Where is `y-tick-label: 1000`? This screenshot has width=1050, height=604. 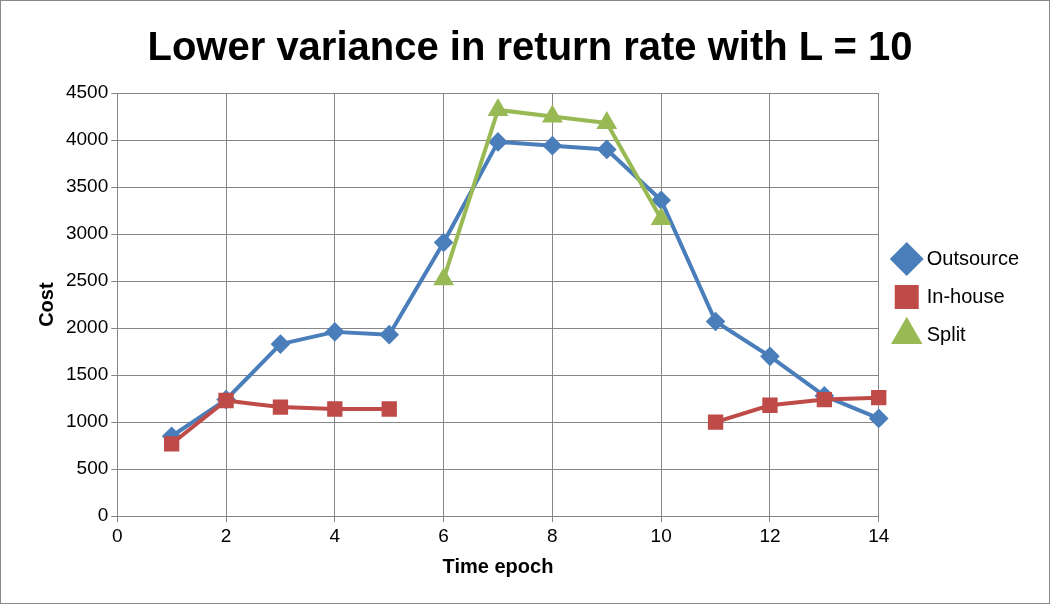 y-tick-label: 1000 is located at coordinates (87, 421).